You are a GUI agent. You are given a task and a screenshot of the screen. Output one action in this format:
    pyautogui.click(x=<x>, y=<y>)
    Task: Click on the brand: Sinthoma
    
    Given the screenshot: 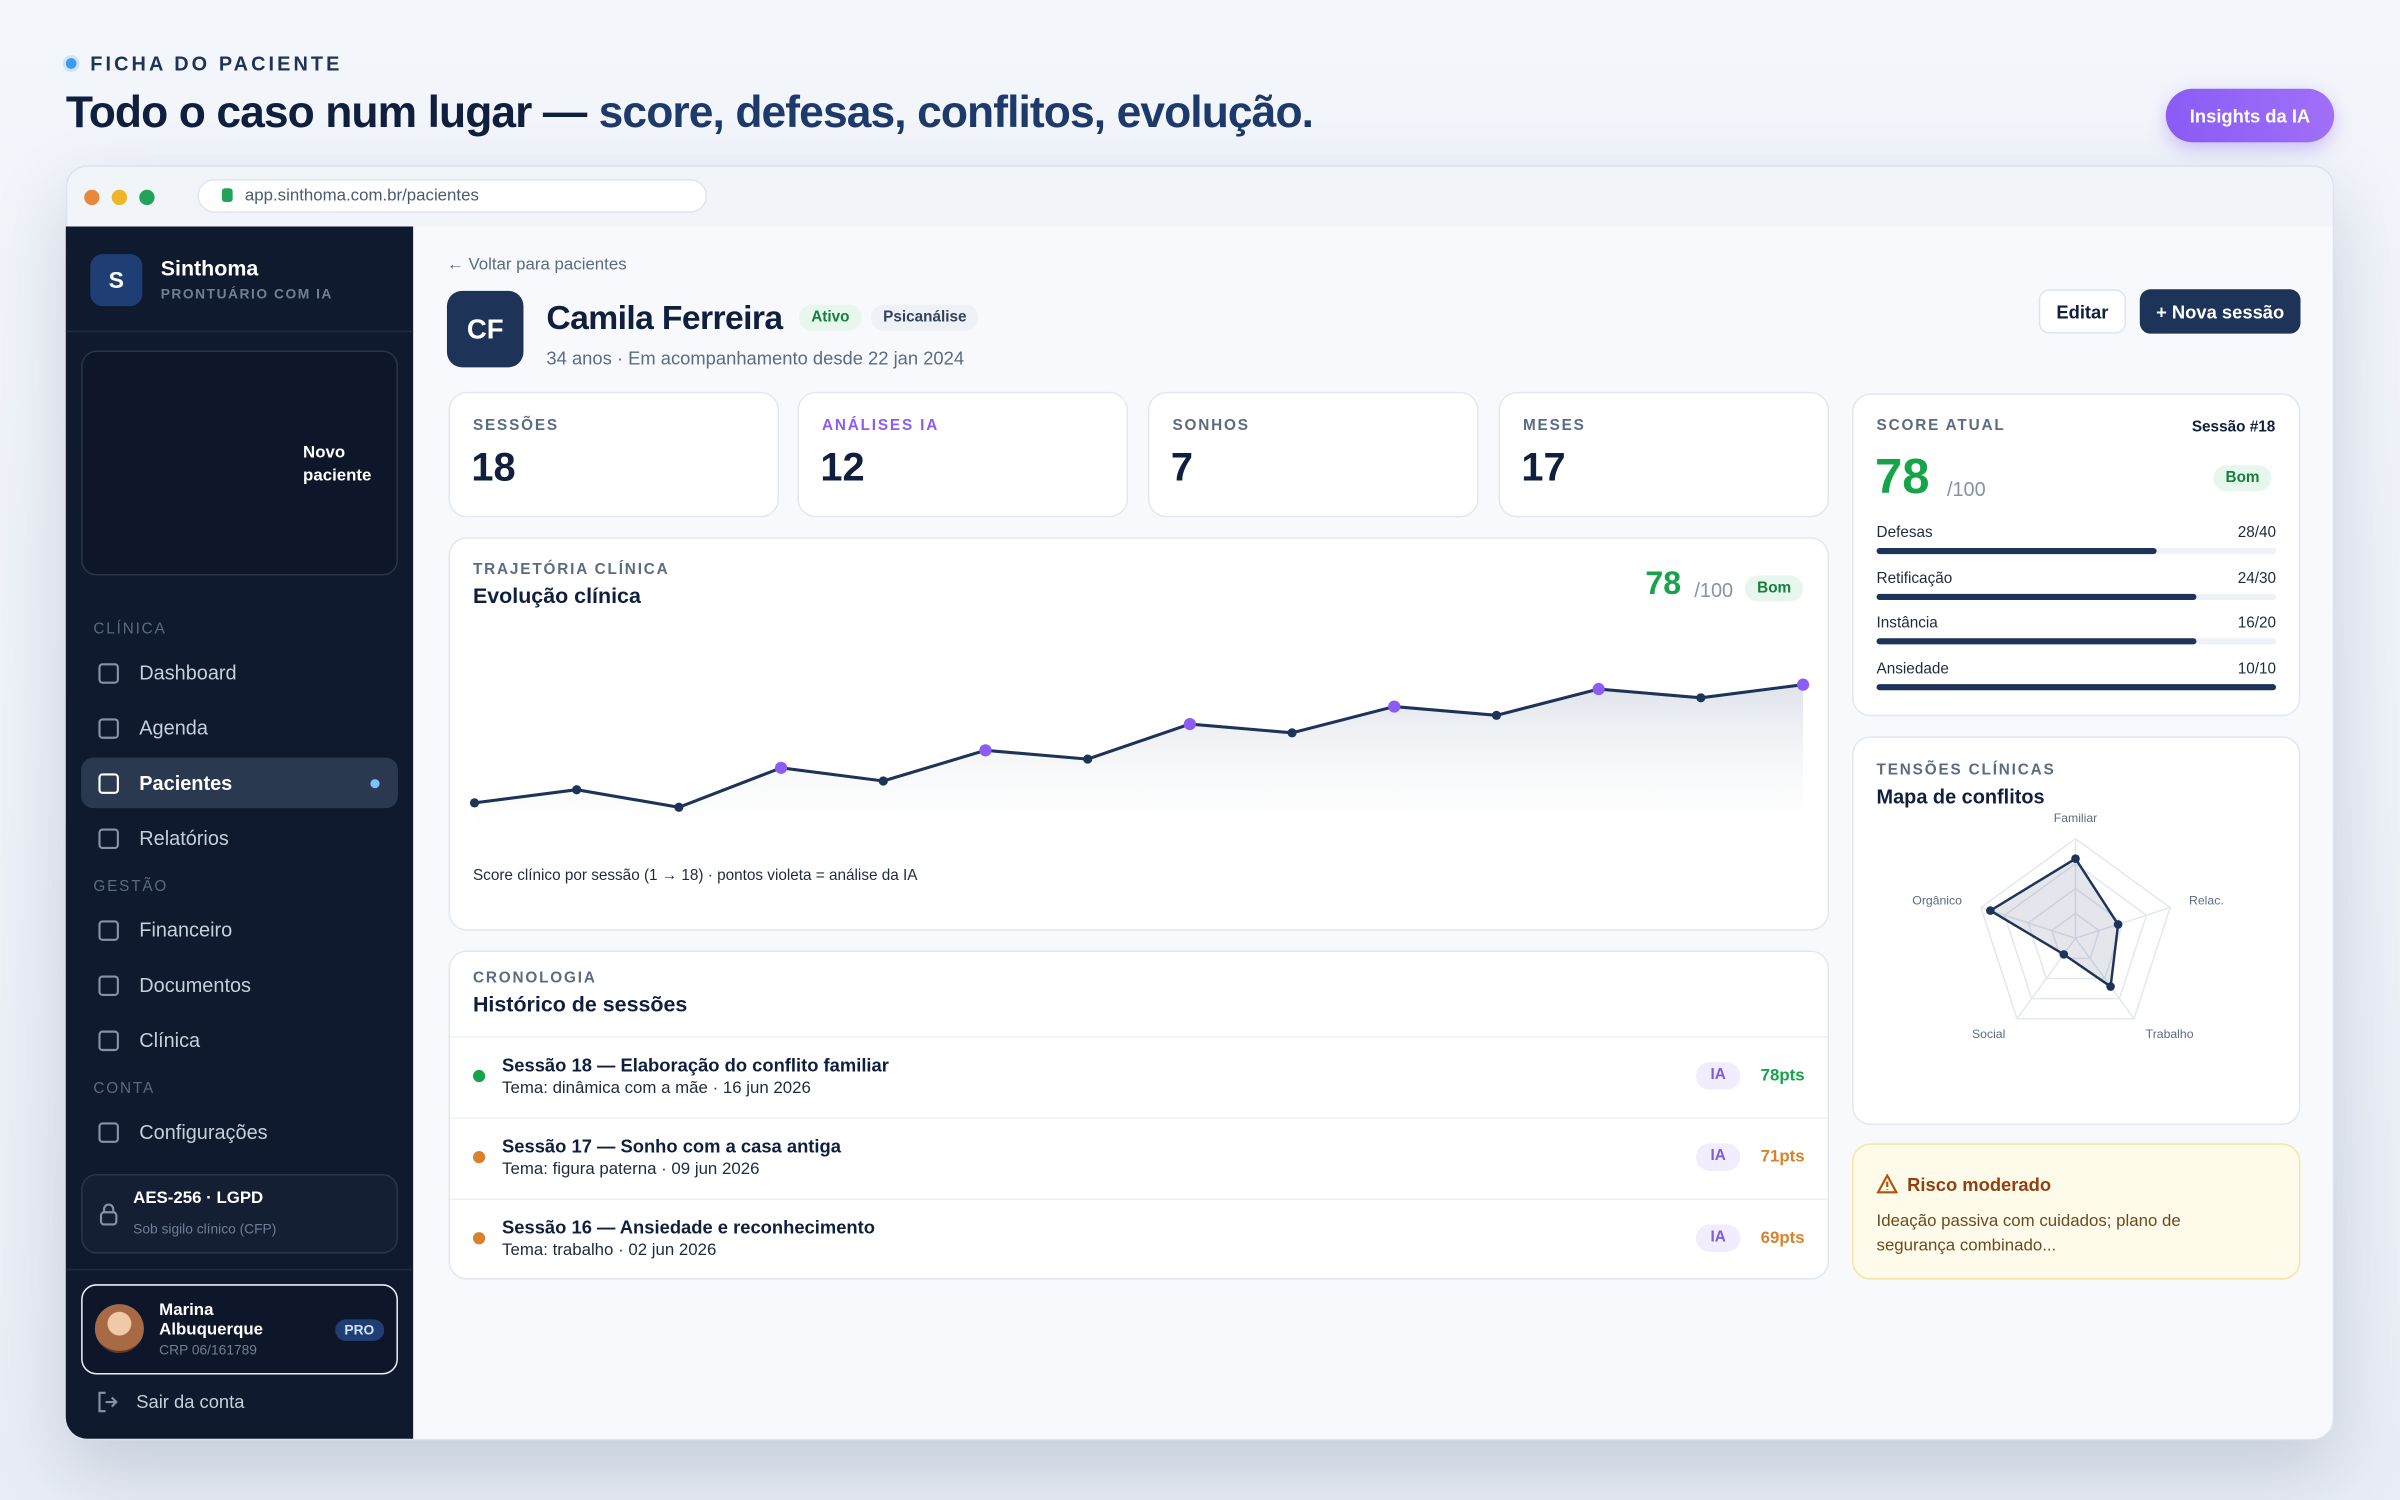 What is the action you would take?
    pyautogui.click(x=209, y=268)
    